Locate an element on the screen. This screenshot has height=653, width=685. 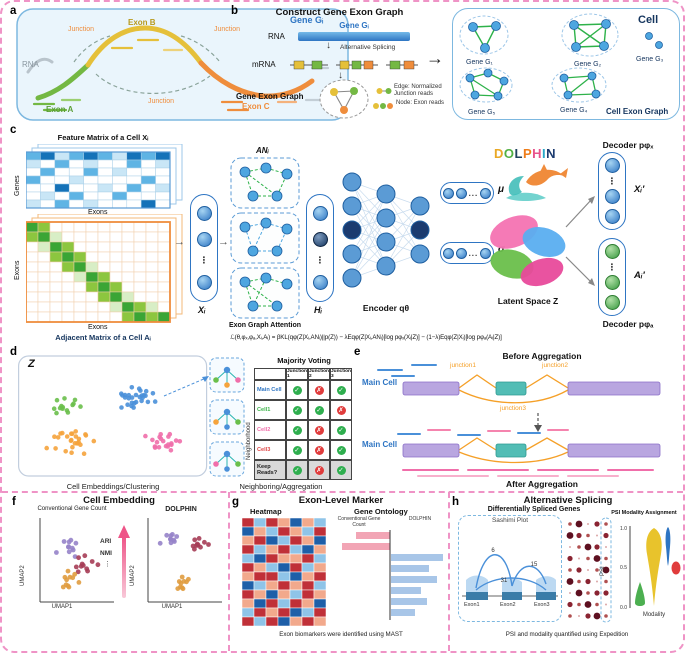
sigma-label: σ is located at coordinates (501, 249).